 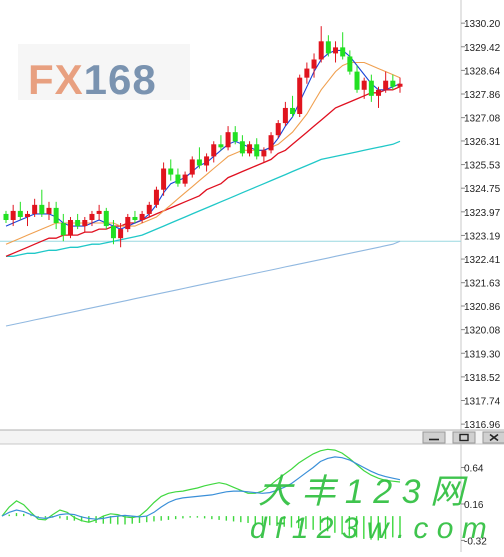 What do you see at coordinates (482, 95) in the screenshot?
I see `price-tick-label: 1327.86` at bounding box center [482, 95].